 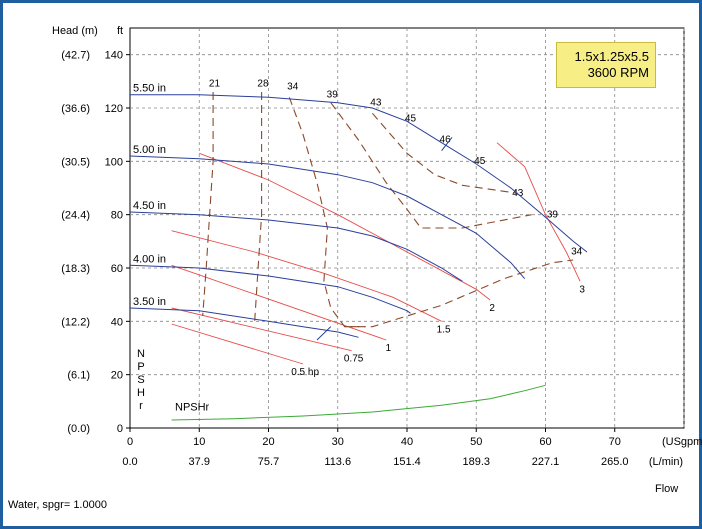 What do you see at coordinates (388, 348) in the screenshot?
I see `power-curve-label: 1` at bounding box center [388, 348].